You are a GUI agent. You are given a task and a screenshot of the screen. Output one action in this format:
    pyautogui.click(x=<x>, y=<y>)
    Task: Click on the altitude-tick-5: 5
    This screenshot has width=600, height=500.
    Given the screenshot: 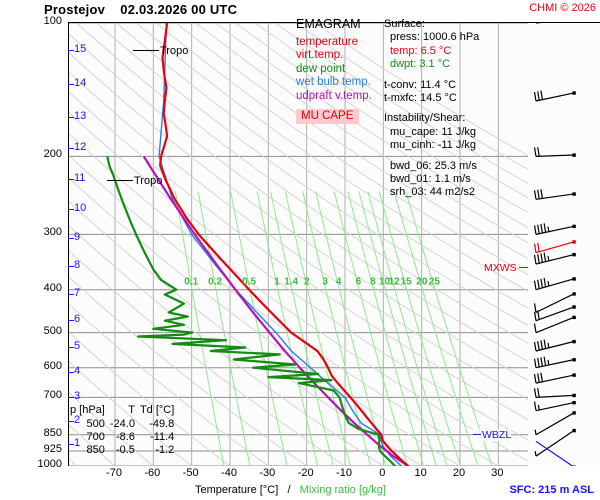 What is the action you would take?
    pyautogui.click(x=77, y=345)
    